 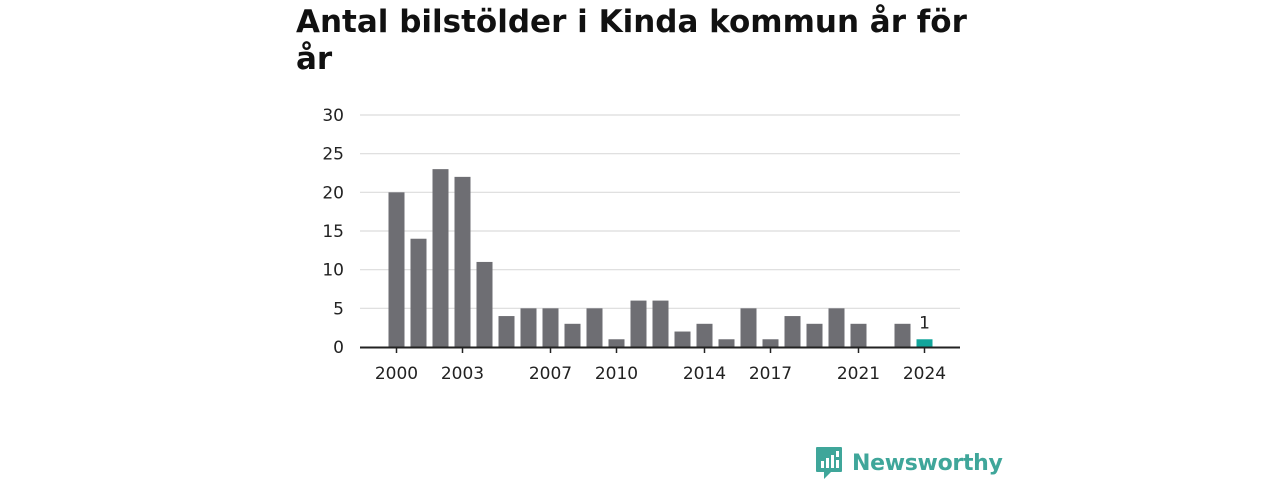 I want to click on y-tick-label: 25, so click(x=333, y=155).